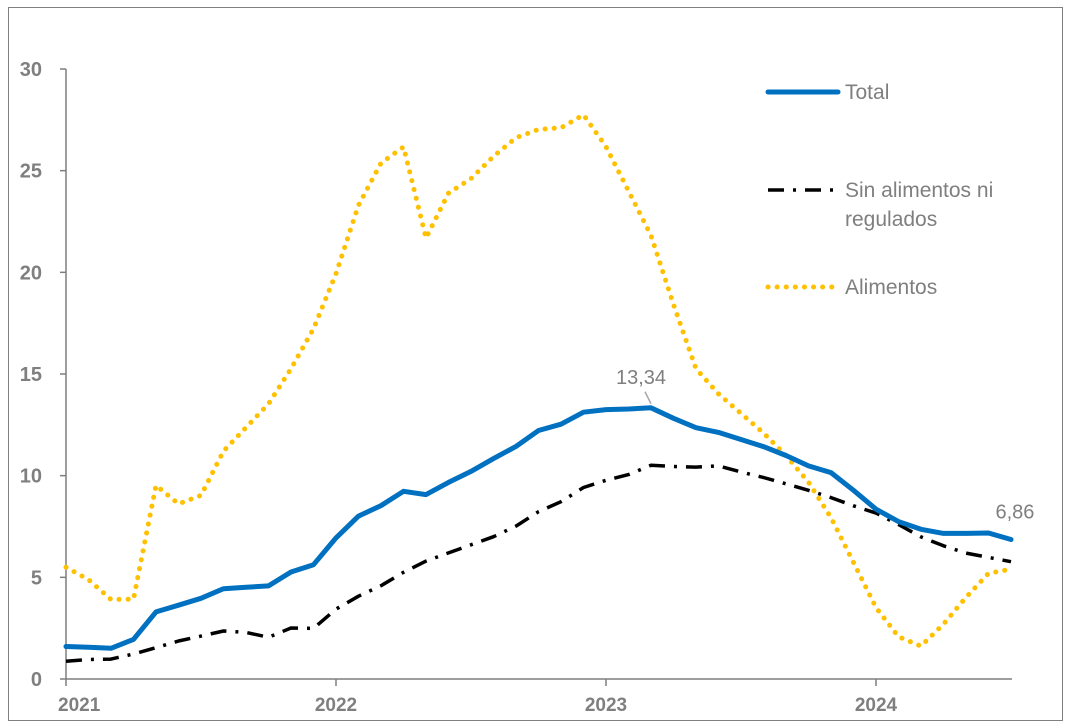  What do you see at coordinates (31, 70) in the screenshot?
I see `y-tick-label: 30` at bounding box center [31, 70].